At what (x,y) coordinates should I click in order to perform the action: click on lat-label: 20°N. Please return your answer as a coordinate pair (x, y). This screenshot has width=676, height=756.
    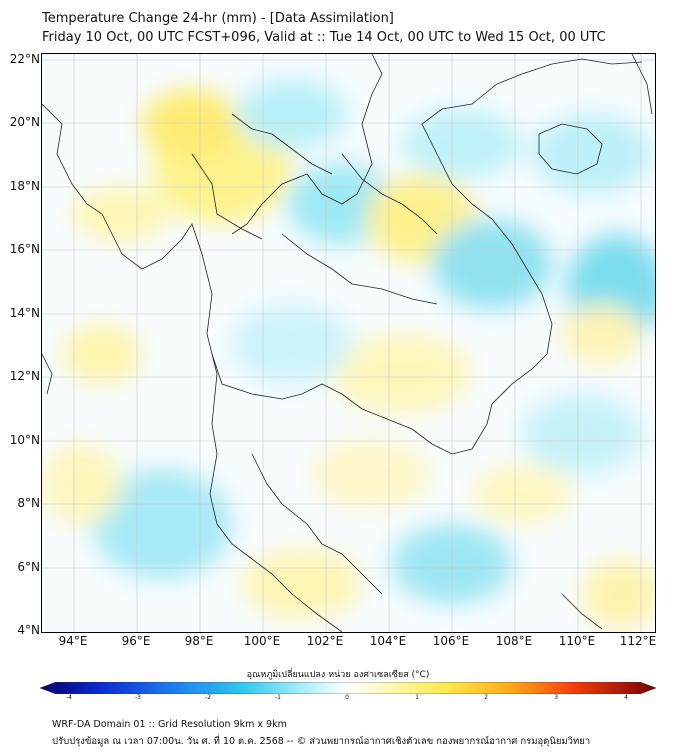
    Looking at the image, I should click on (24, 122).